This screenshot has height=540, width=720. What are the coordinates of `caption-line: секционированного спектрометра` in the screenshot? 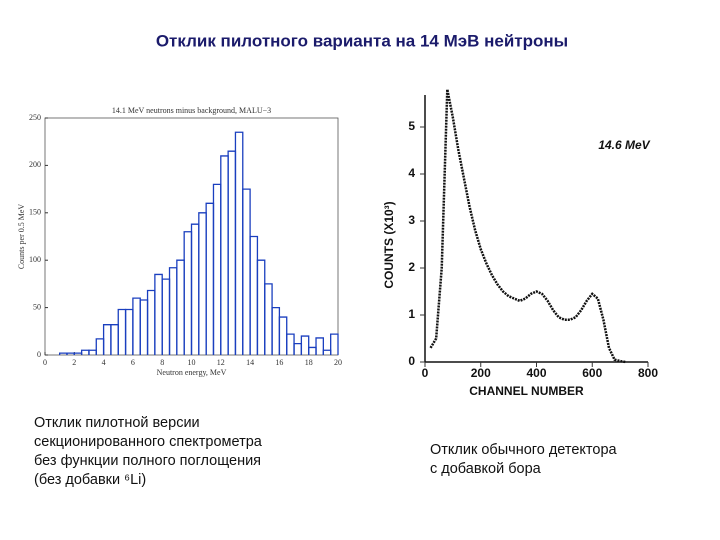 It's located at (148, 442).